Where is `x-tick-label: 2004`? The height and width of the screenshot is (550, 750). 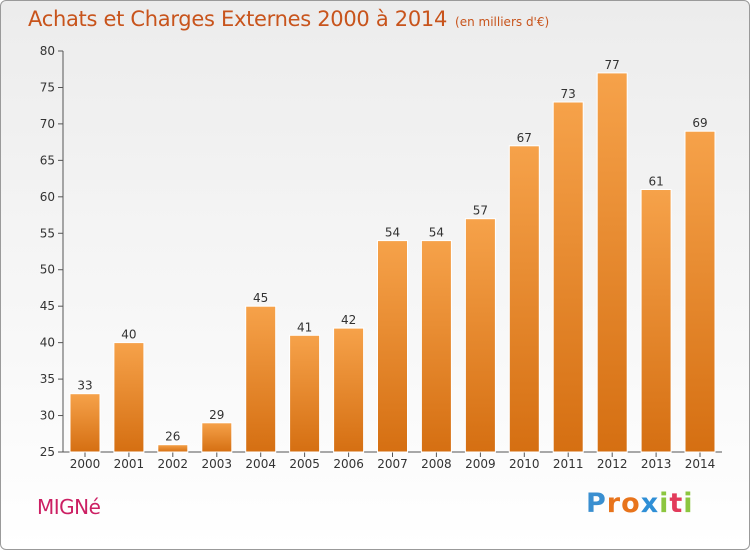 x-tick-label: 2004 is located at coordinates (260, 464).